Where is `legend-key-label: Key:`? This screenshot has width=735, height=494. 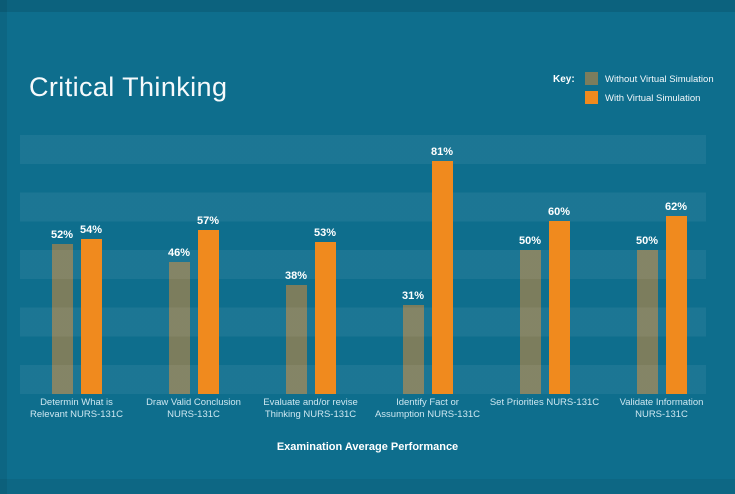
legend-key-label: Key: is located at coordinates (564, 79).